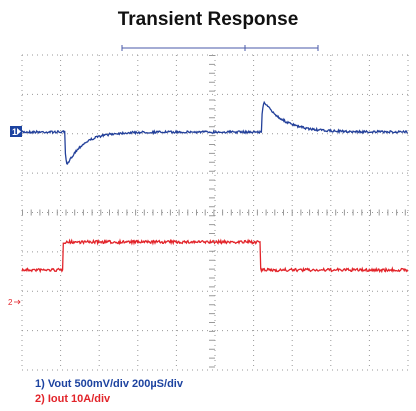  I want to click on trigger-bar, so click(220, 48).